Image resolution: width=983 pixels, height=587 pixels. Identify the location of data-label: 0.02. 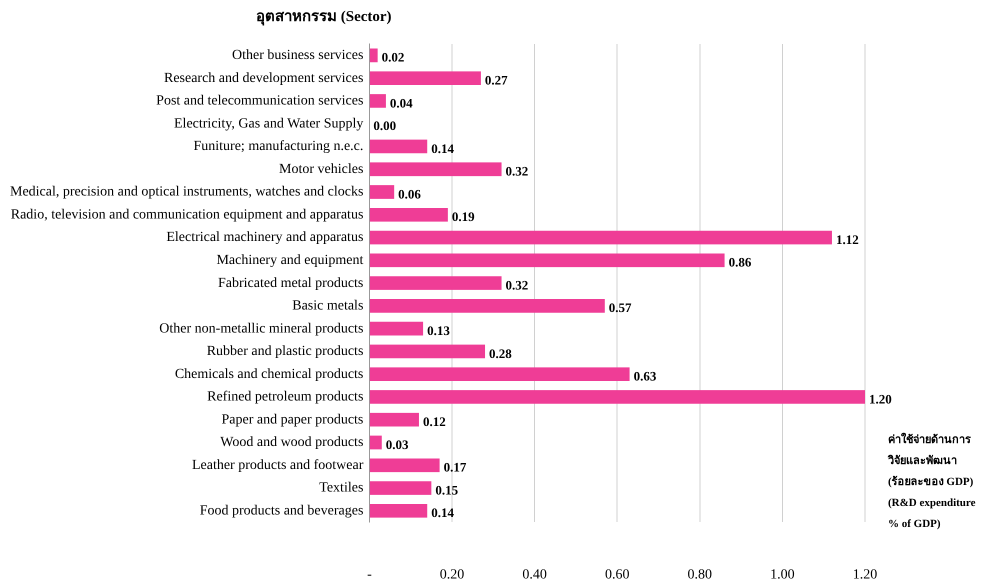
(393, 57).